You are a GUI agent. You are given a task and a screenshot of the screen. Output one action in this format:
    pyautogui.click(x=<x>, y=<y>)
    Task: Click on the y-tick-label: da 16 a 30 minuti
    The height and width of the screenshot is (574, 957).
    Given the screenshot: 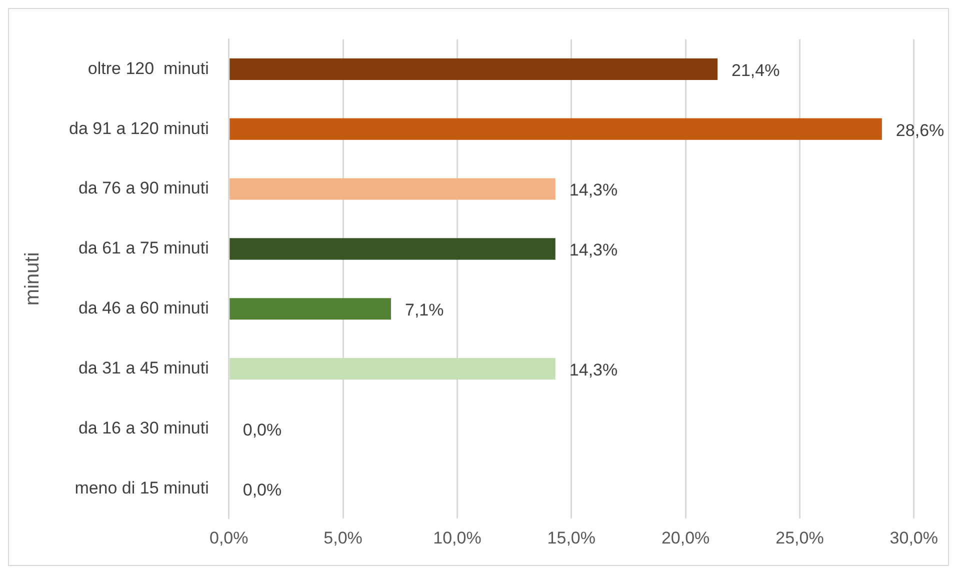 What is the action you would take?
    pyautogui.click(x=143, y=428)
    